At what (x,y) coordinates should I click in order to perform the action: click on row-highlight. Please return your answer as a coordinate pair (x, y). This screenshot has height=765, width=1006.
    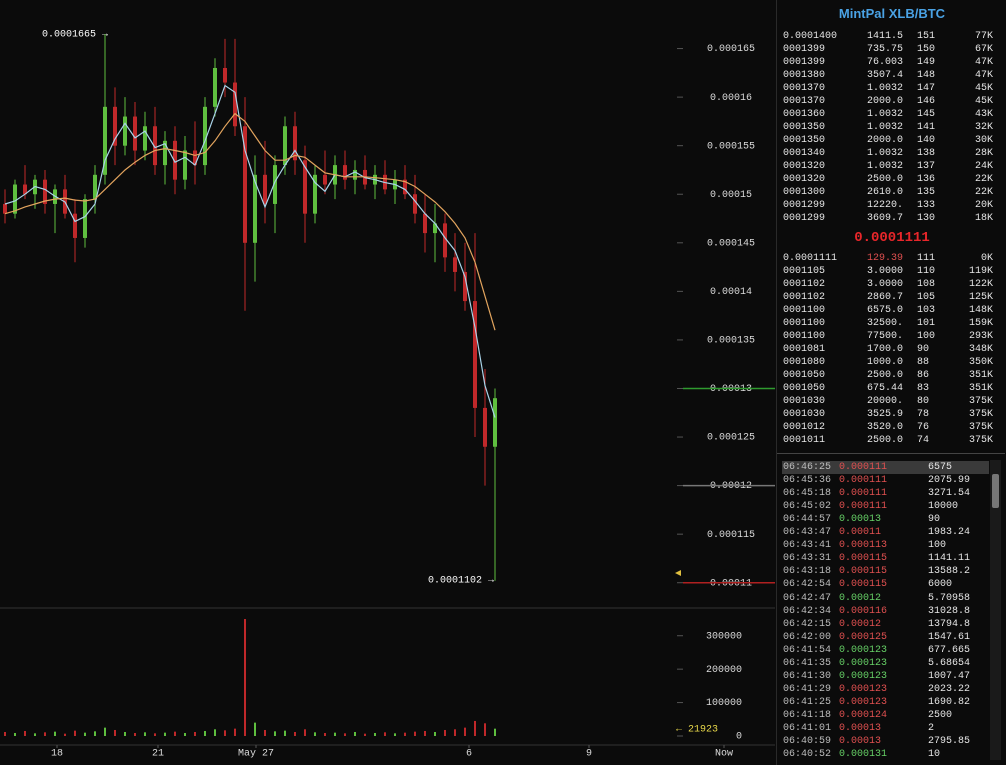
    Looking at the image, I should click on (885, 467).